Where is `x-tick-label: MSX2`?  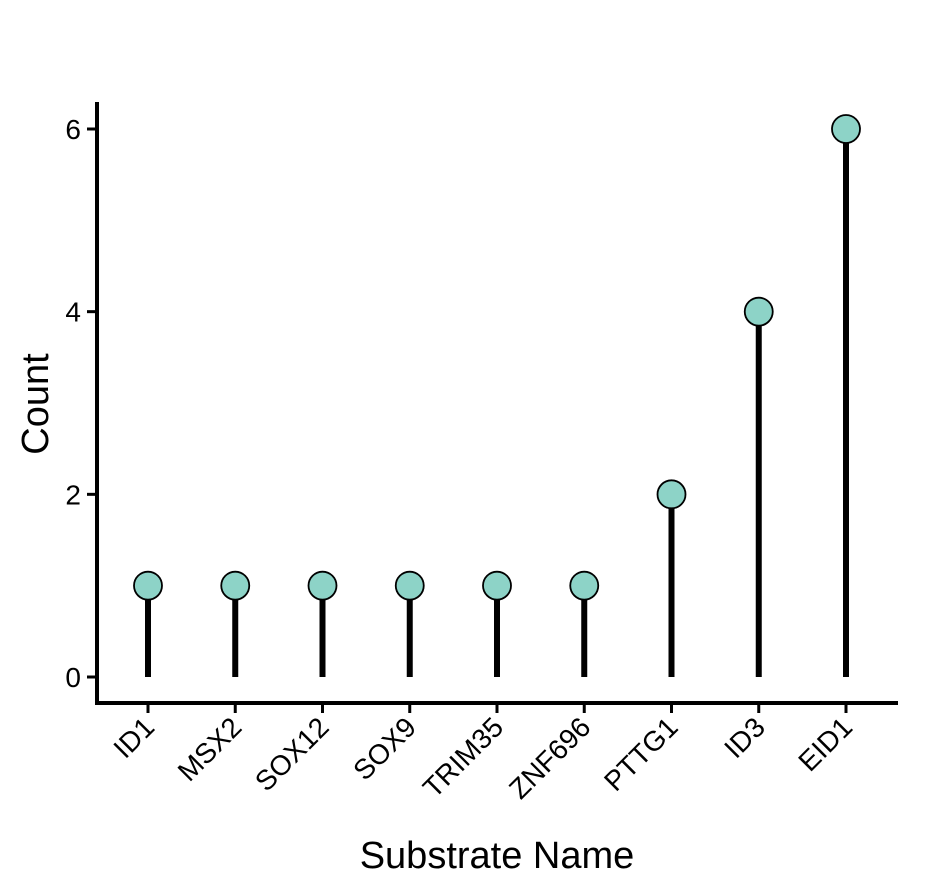 x-tick-label: MSX2 is located at coordinates (210, 749).